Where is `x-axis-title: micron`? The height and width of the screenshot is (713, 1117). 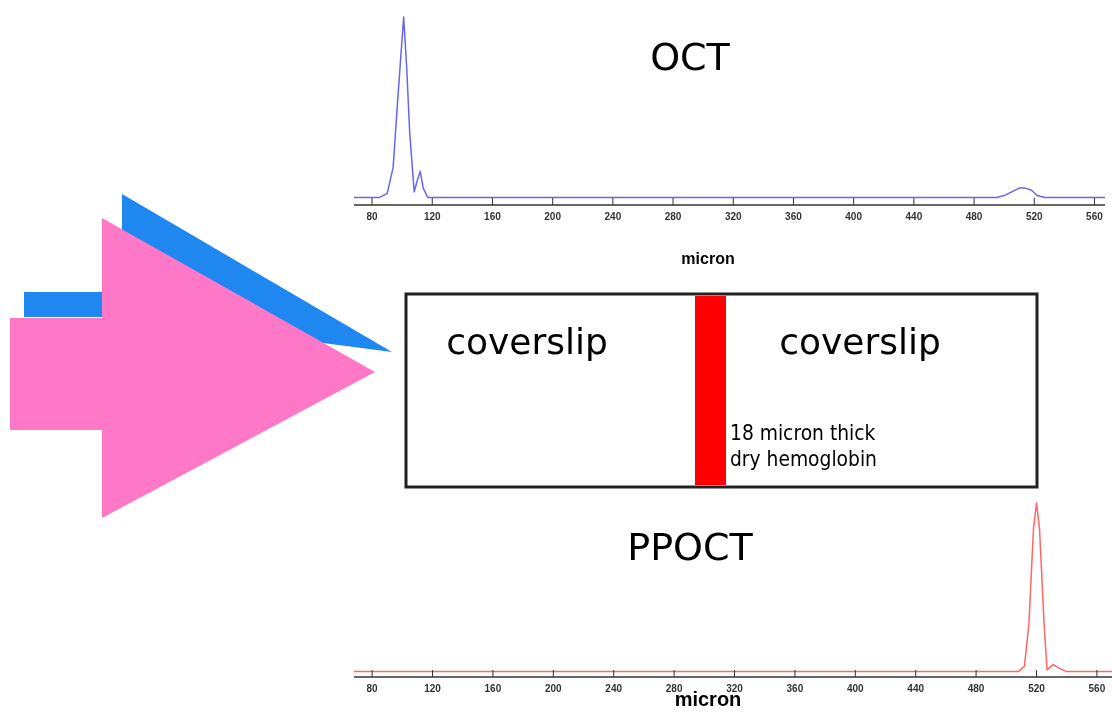 x-axis-title: micron is located at coordinates (708, 258).